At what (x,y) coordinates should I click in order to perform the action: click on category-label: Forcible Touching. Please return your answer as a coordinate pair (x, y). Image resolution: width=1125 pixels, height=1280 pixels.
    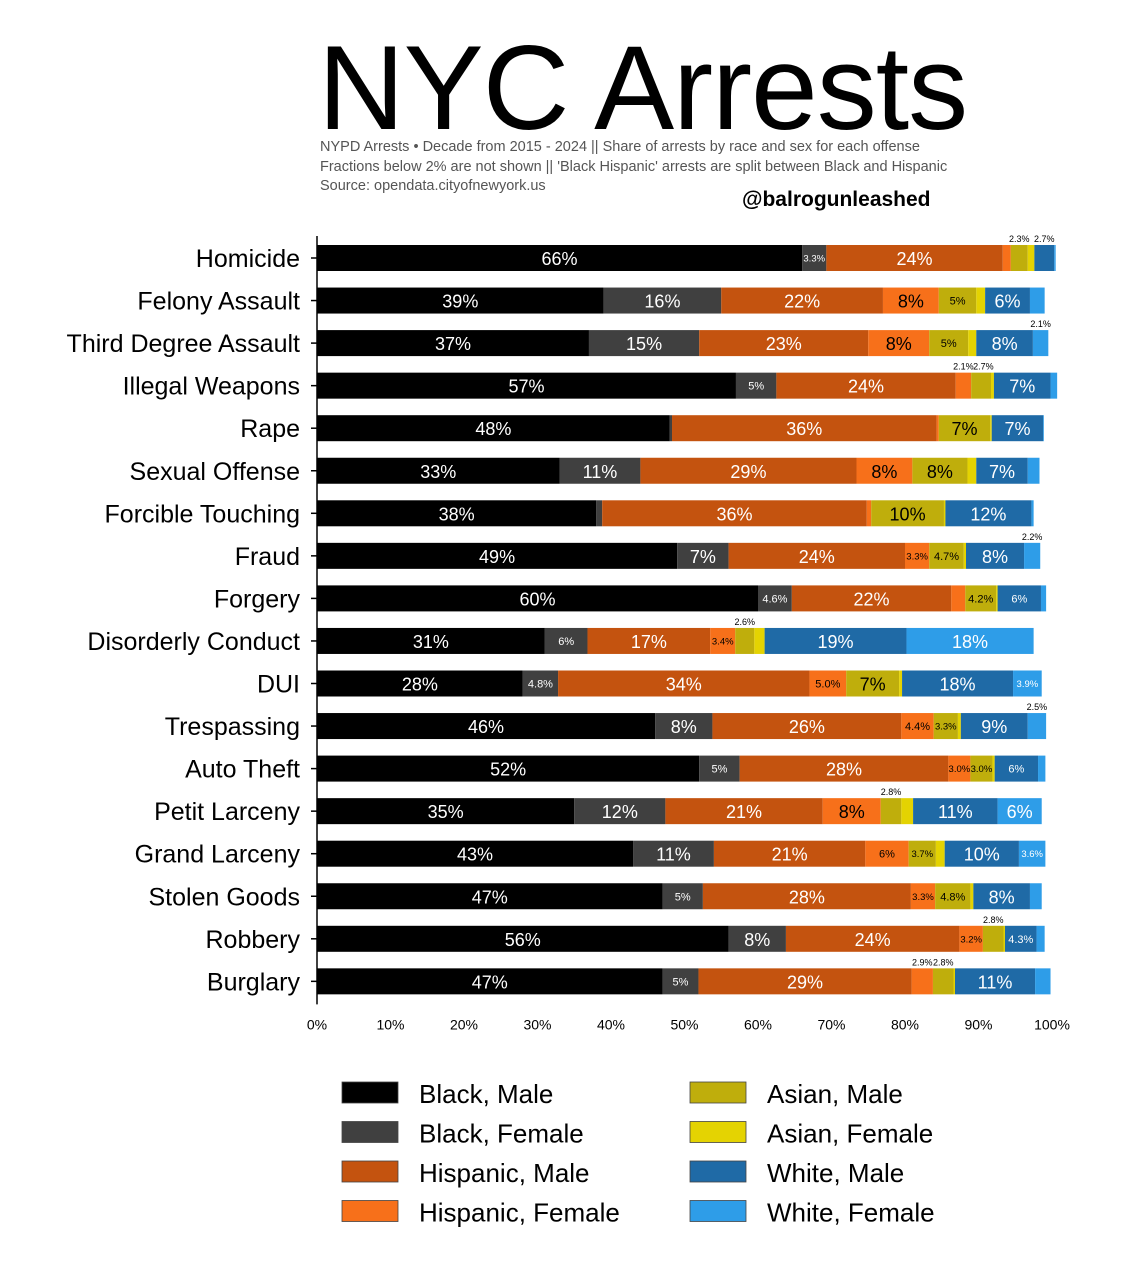
    Looking at the image, I should click on (202, 514).